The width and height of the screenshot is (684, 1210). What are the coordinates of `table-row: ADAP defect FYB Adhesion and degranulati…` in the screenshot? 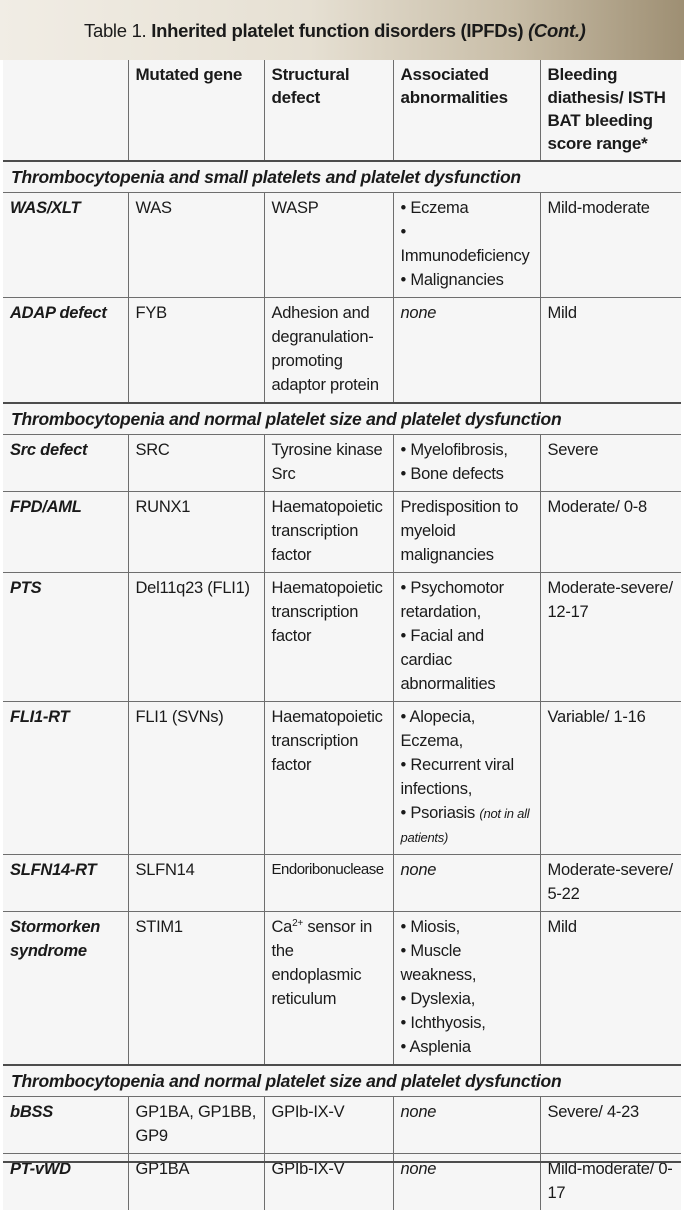 It's located at (342, 351).